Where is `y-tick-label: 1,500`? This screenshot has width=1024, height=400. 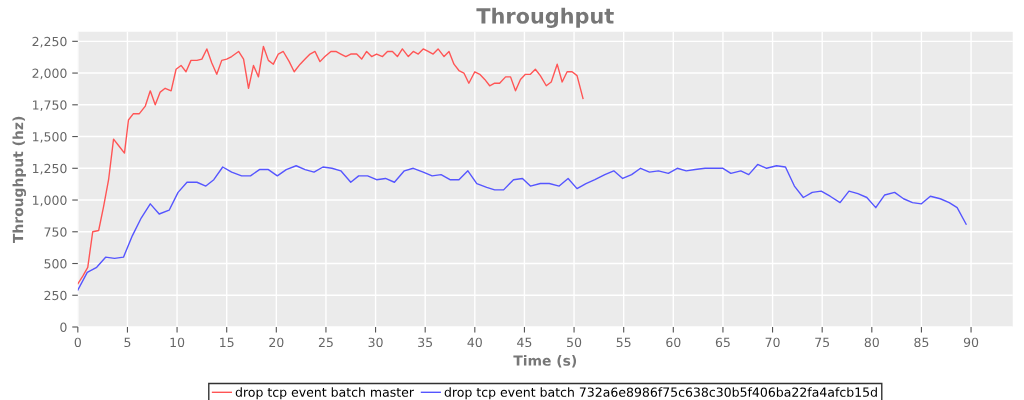
y-tick-label: 1,500 is located at coordinates (50, 137).